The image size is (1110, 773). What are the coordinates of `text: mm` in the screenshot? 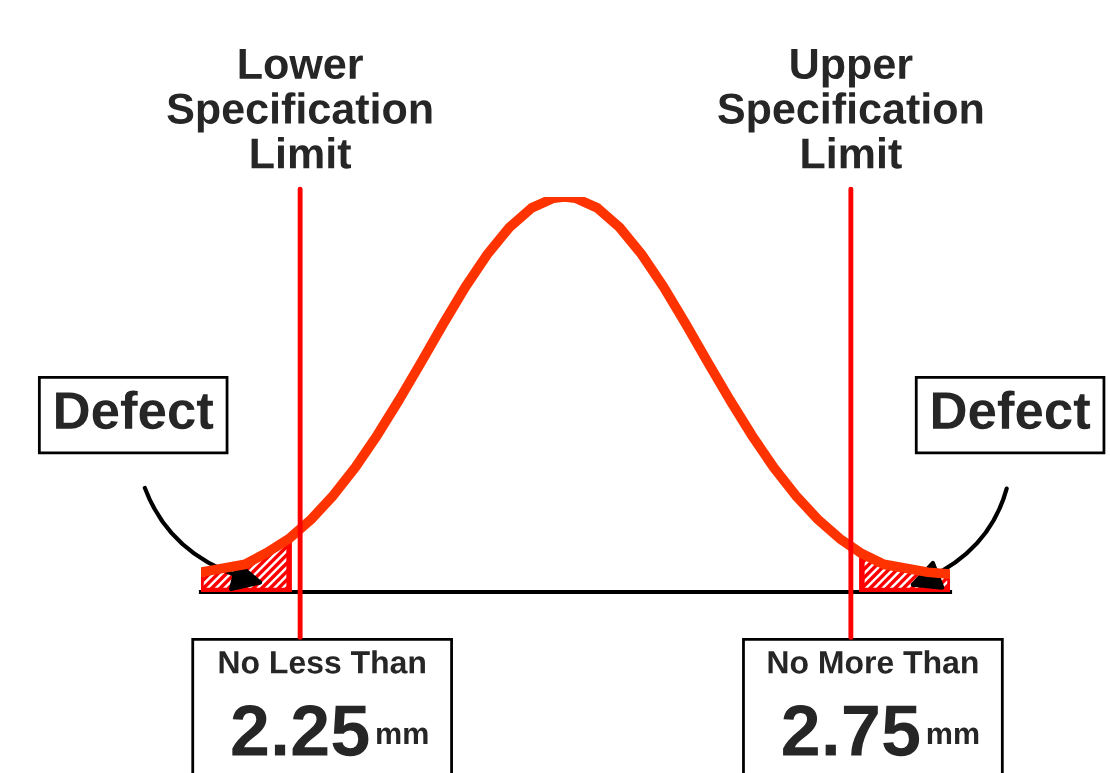 It's located at (953, 736).